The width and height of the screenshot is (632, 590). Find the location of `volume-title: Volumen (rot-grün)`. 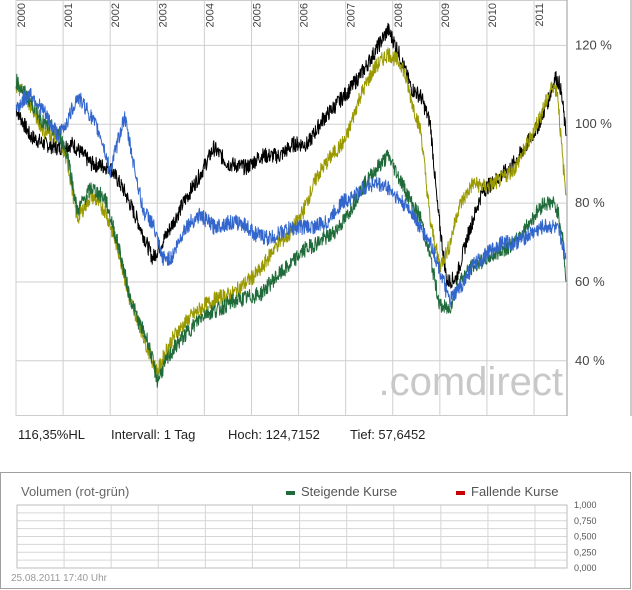

volume-title: Volumen (rot-grün) is located at coordinates (75, 491).